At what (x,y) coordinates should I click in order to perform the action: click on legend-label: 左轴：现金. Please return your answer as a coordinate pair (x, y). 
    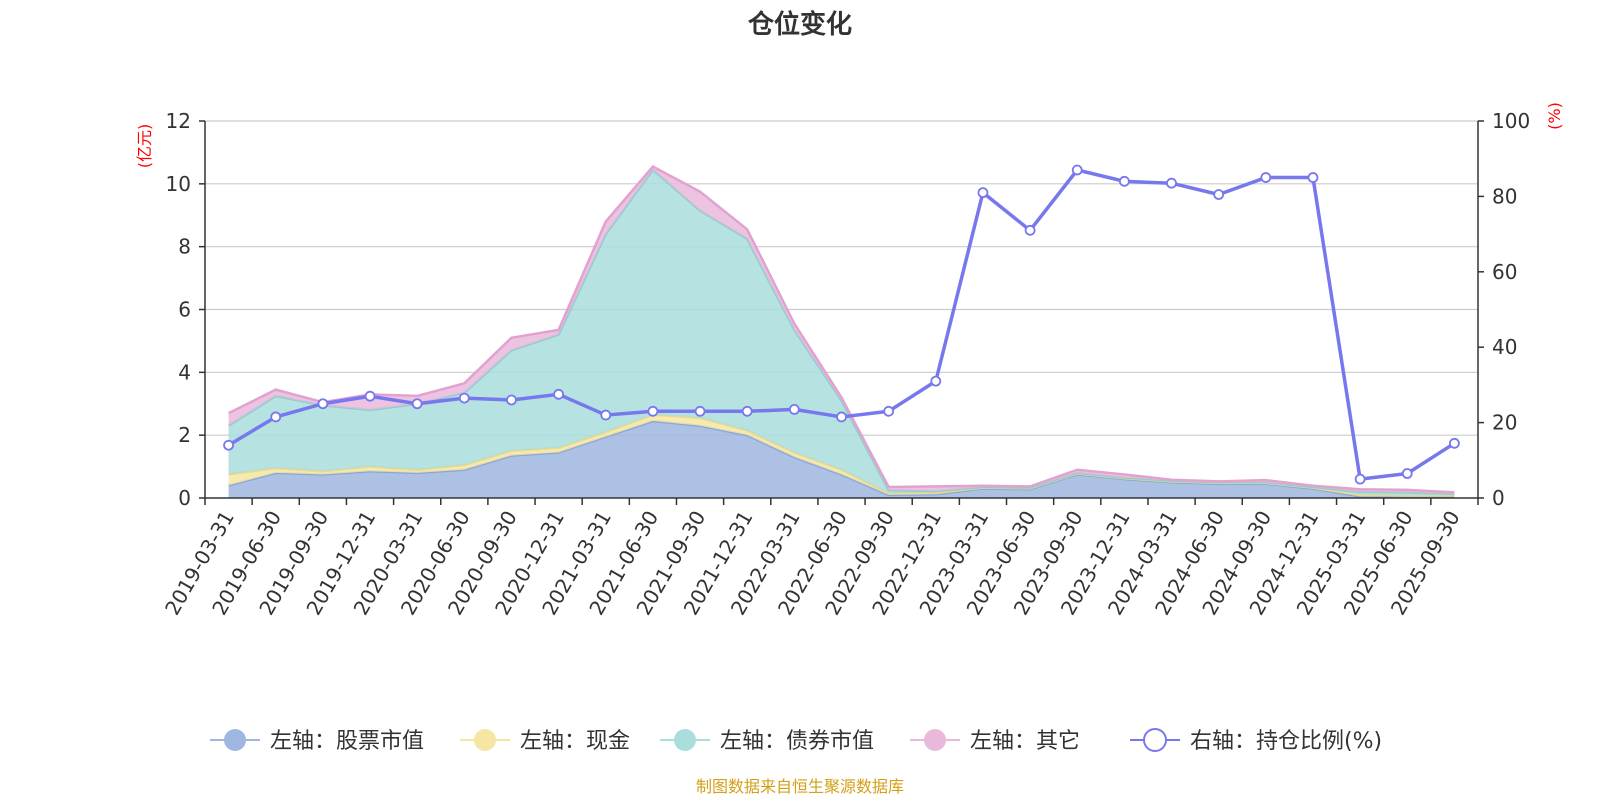
    Looking at the image, I should click on (575, 741).